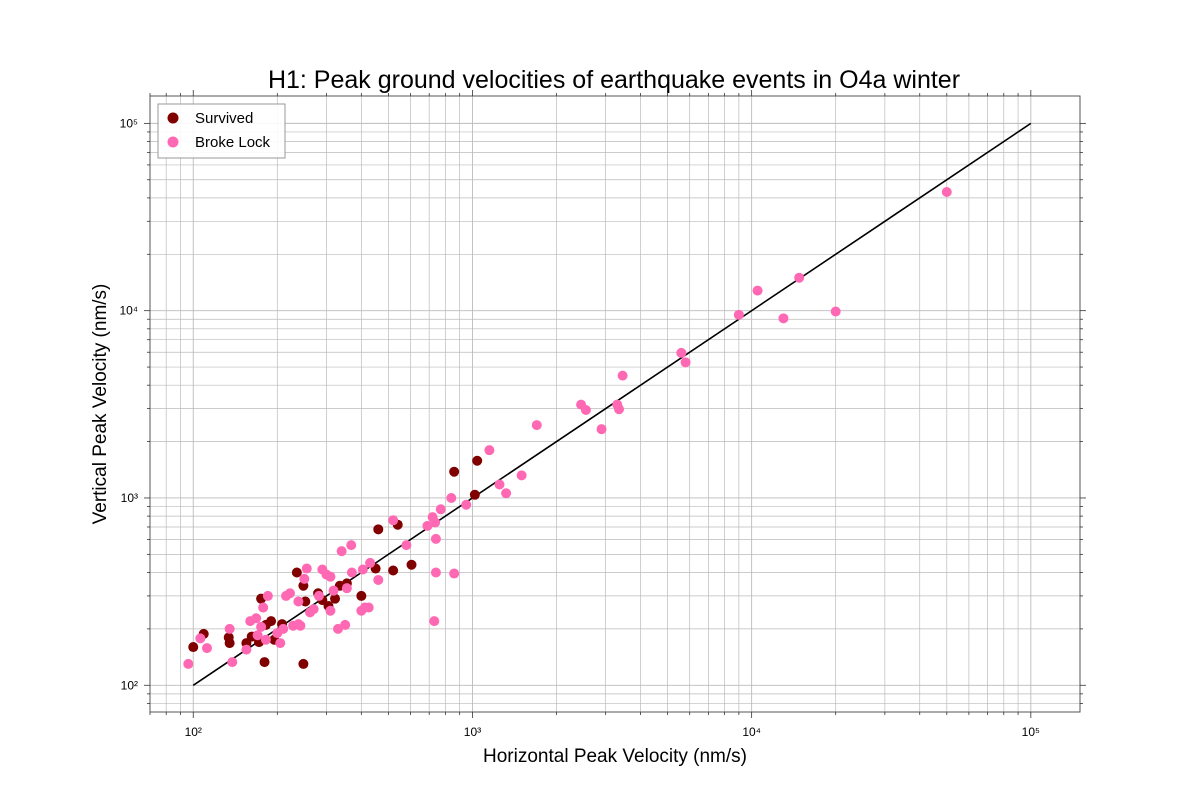 The width and height of the screenshot is (1200, 800). Describe the element at coordinates (129, 498) in the screenshot. I see `y-tick-label: 10³` at that location.